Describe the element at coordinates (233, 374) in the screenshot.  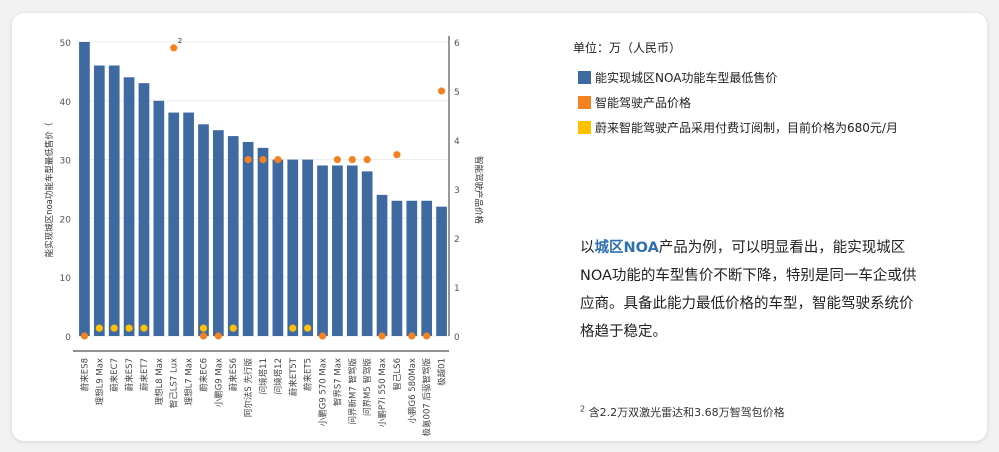
I see `x-tick-label: 蔚来ES6` at that location.